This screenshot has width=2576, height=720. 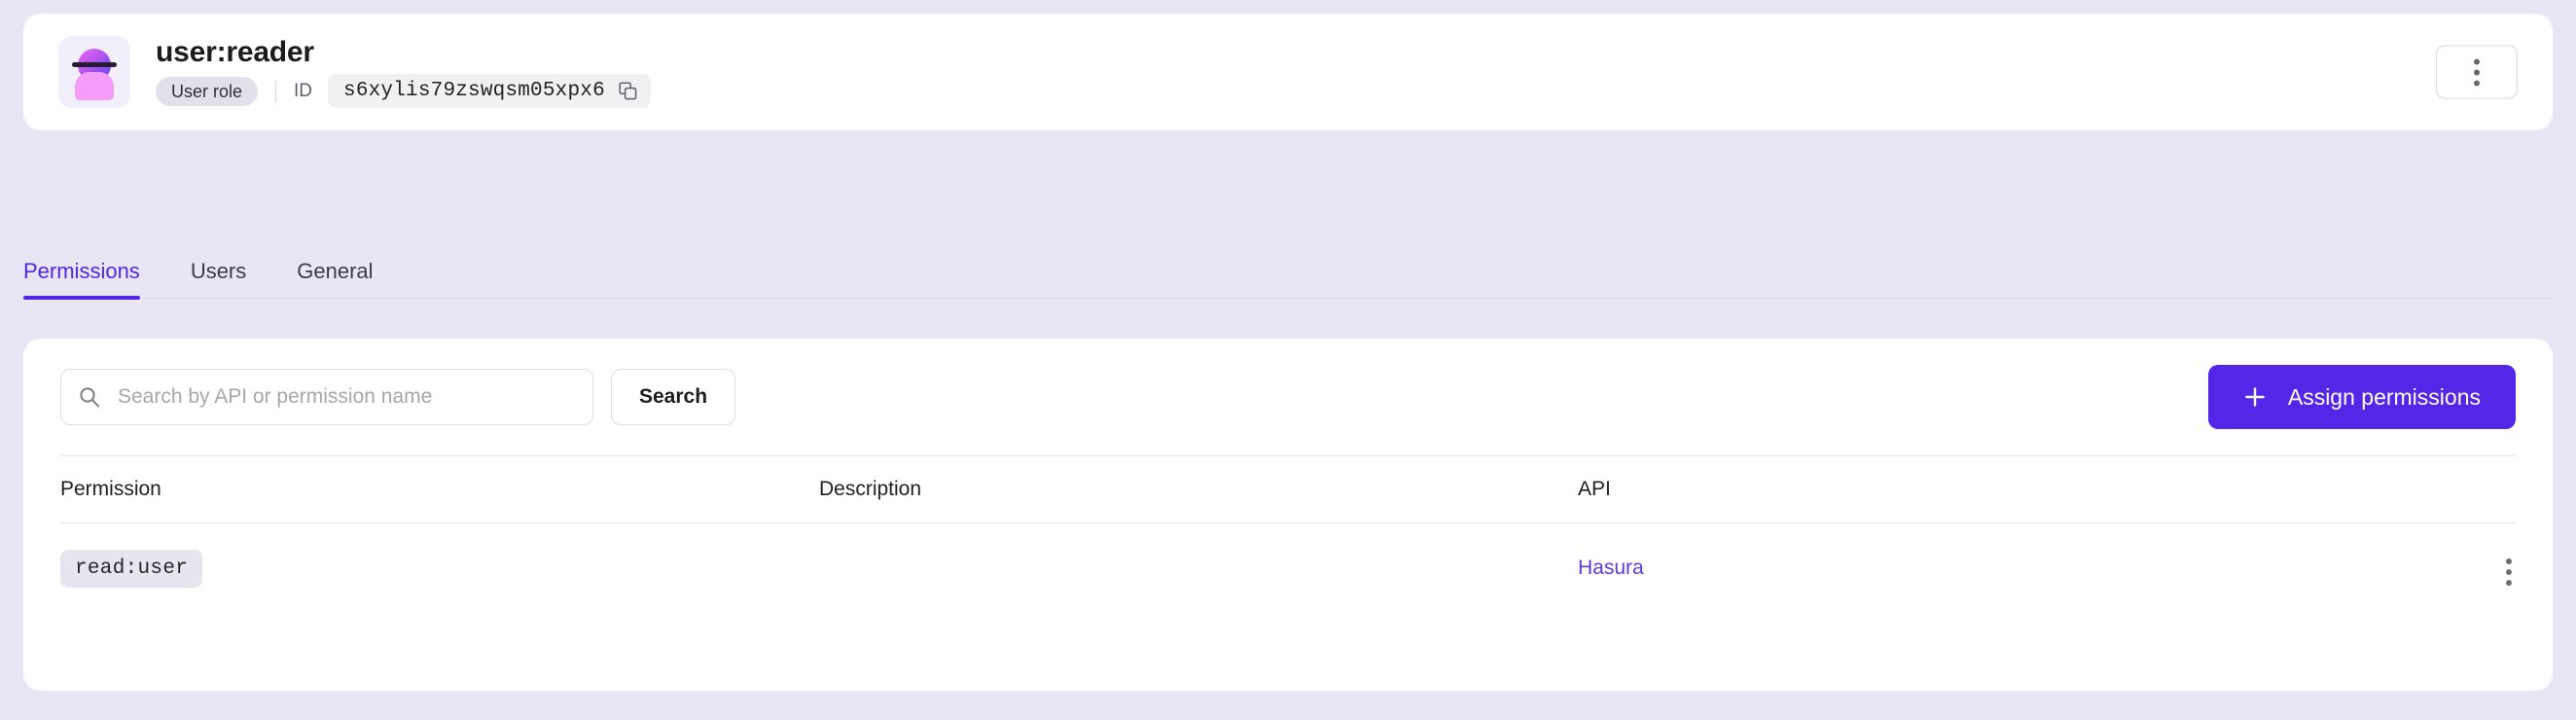 What do you see at coordinates (2472, 568) in the screenshot?
I see `cell-actions` at bounding box center [2472, 568].